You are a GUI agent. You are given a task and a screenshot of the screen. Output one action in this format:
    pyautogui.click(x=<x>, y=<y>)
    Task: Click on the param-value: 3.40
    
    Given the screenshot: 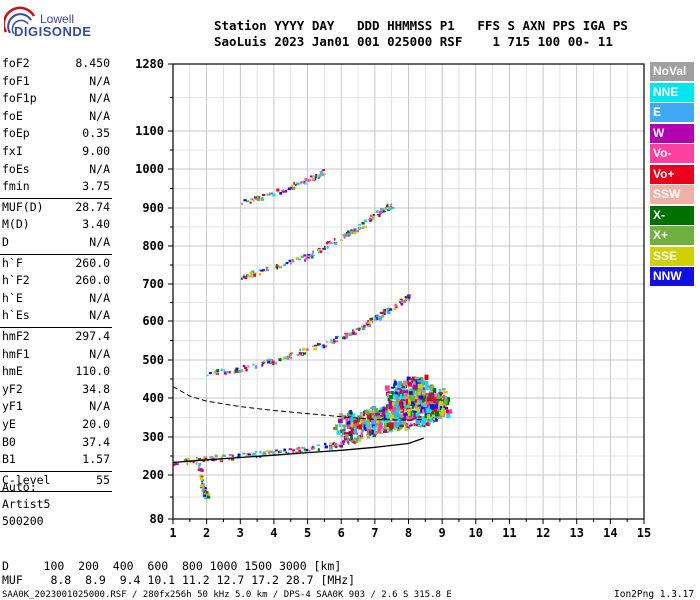 What is the action you would take?
    pyautogui.click(x=96, y=224)
    